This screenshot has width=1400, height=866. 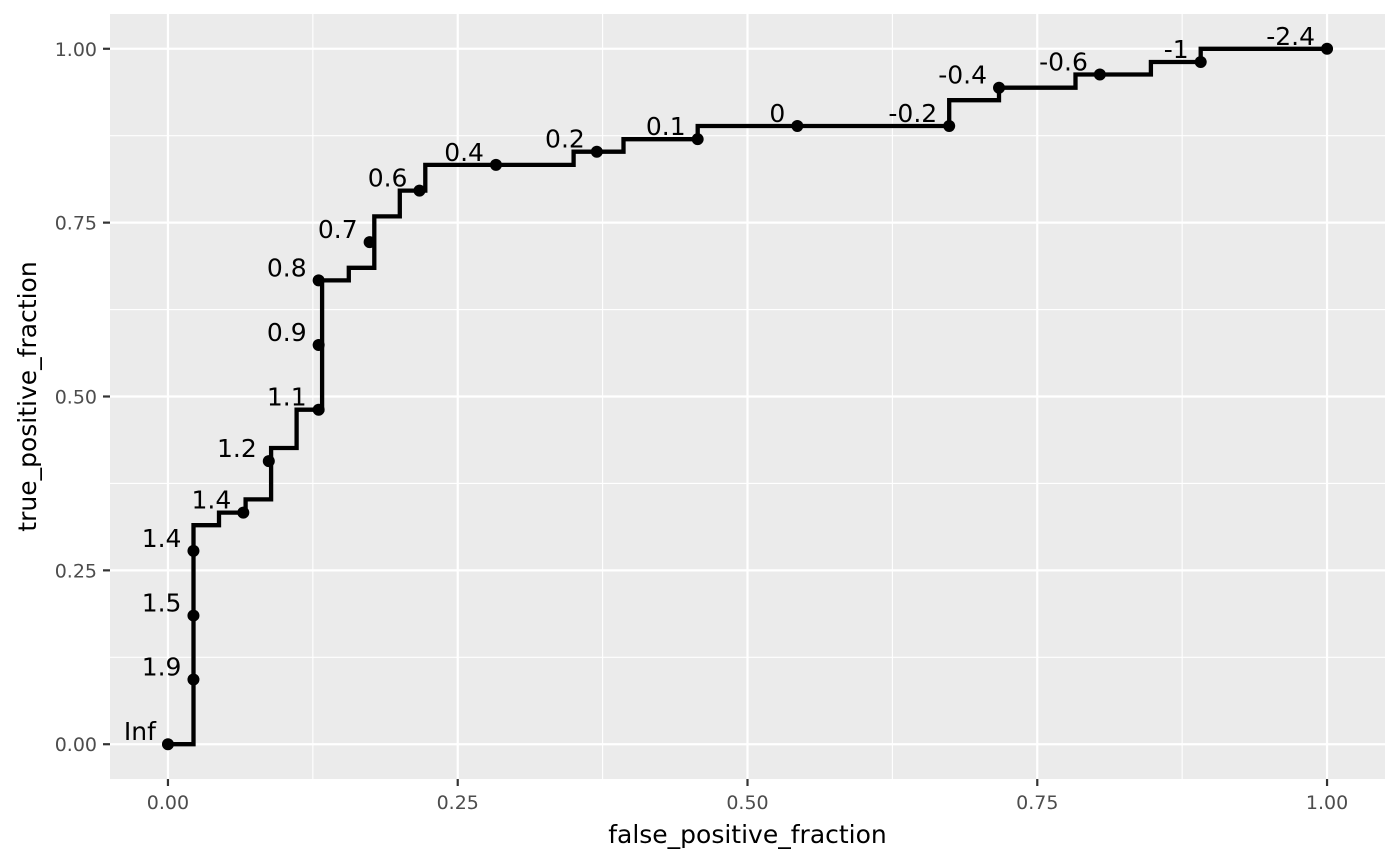 What do you see at coordinates (76, 50) in the screenshot?
I see `y-tick-label: 1.00` at bounding box center [76, 50].